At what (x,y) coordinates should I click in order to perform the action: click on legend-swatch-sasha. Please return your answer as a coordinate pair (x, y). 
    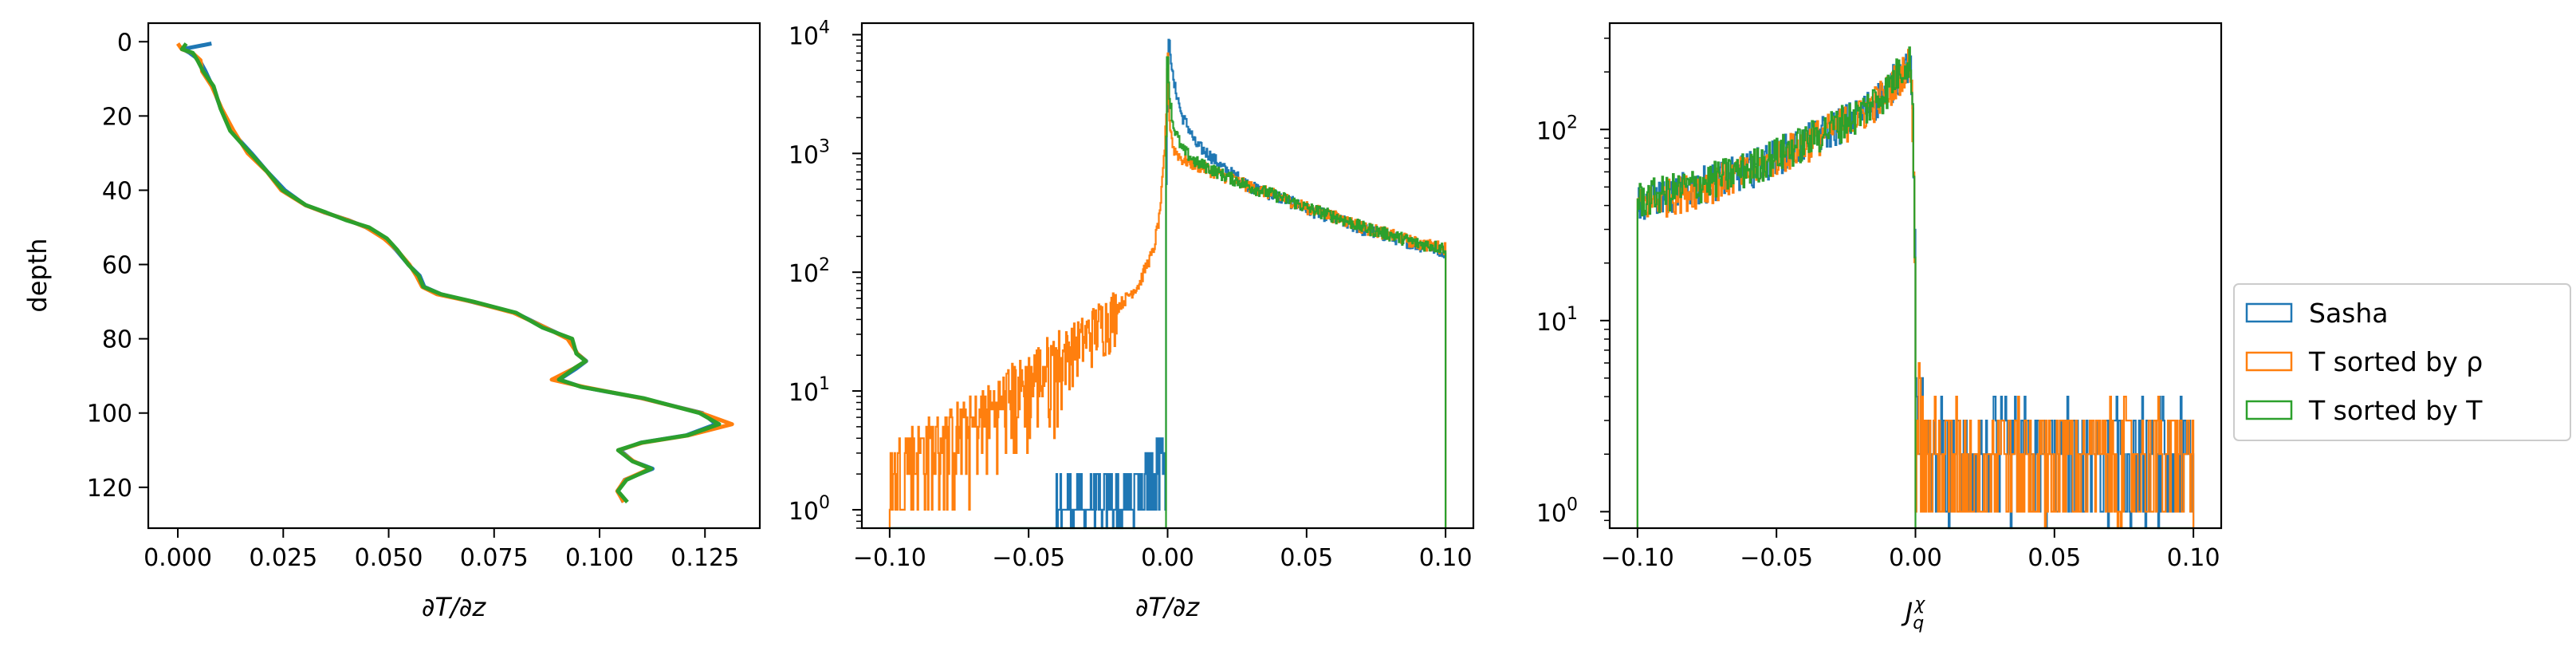
    Looking at the image, I should click on (2269, 312).